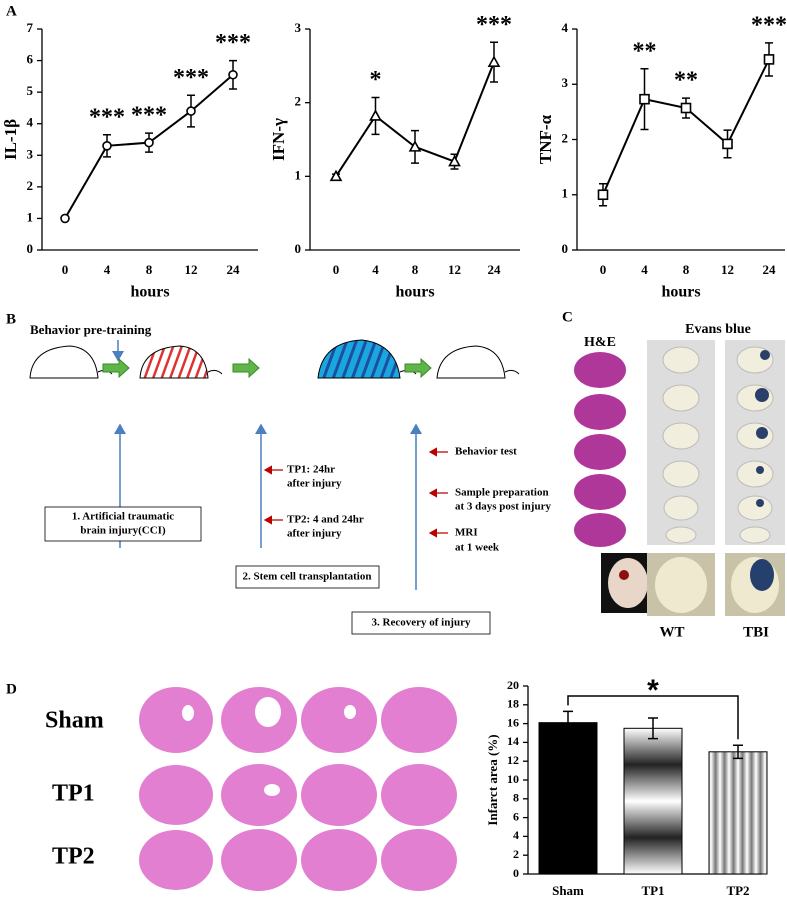 The width and height of the screenshot is (787, 903). I want to click on panel-label: B, so click(11, 319).